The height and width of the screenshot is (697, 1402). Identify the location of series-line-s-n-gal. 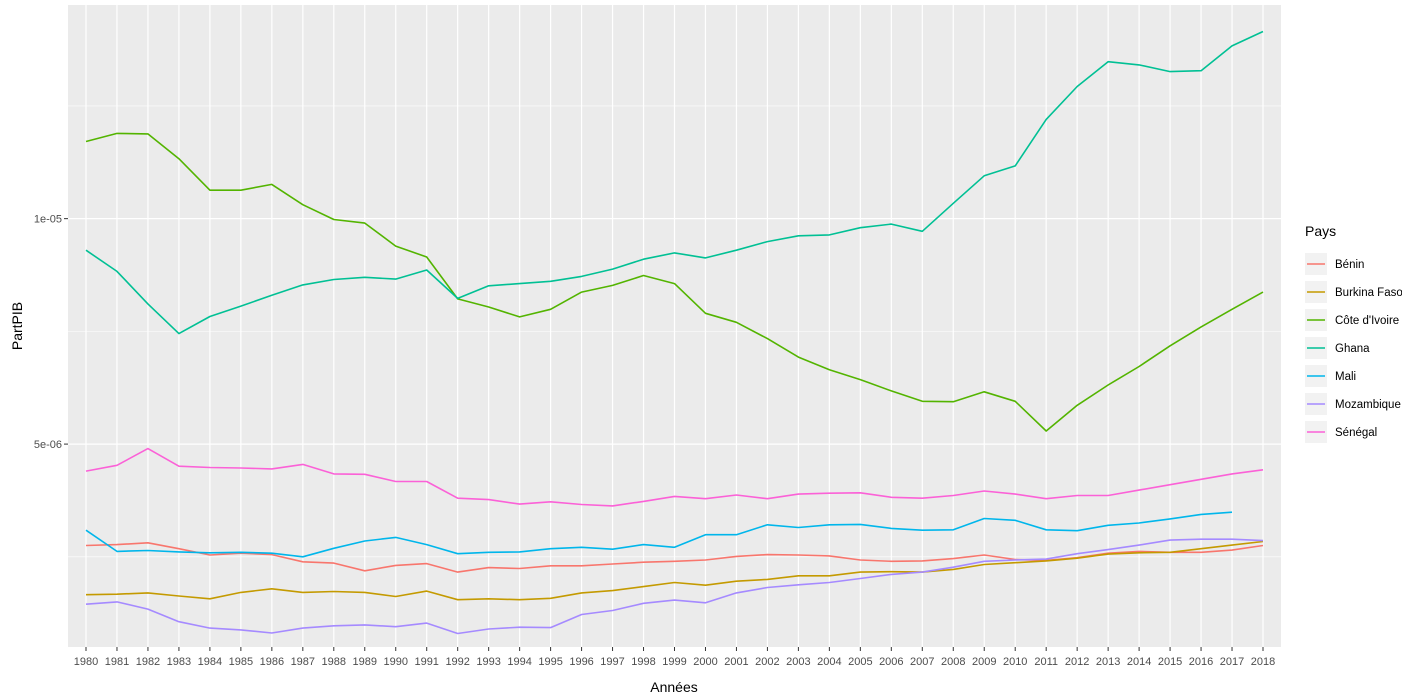
(674, 477).